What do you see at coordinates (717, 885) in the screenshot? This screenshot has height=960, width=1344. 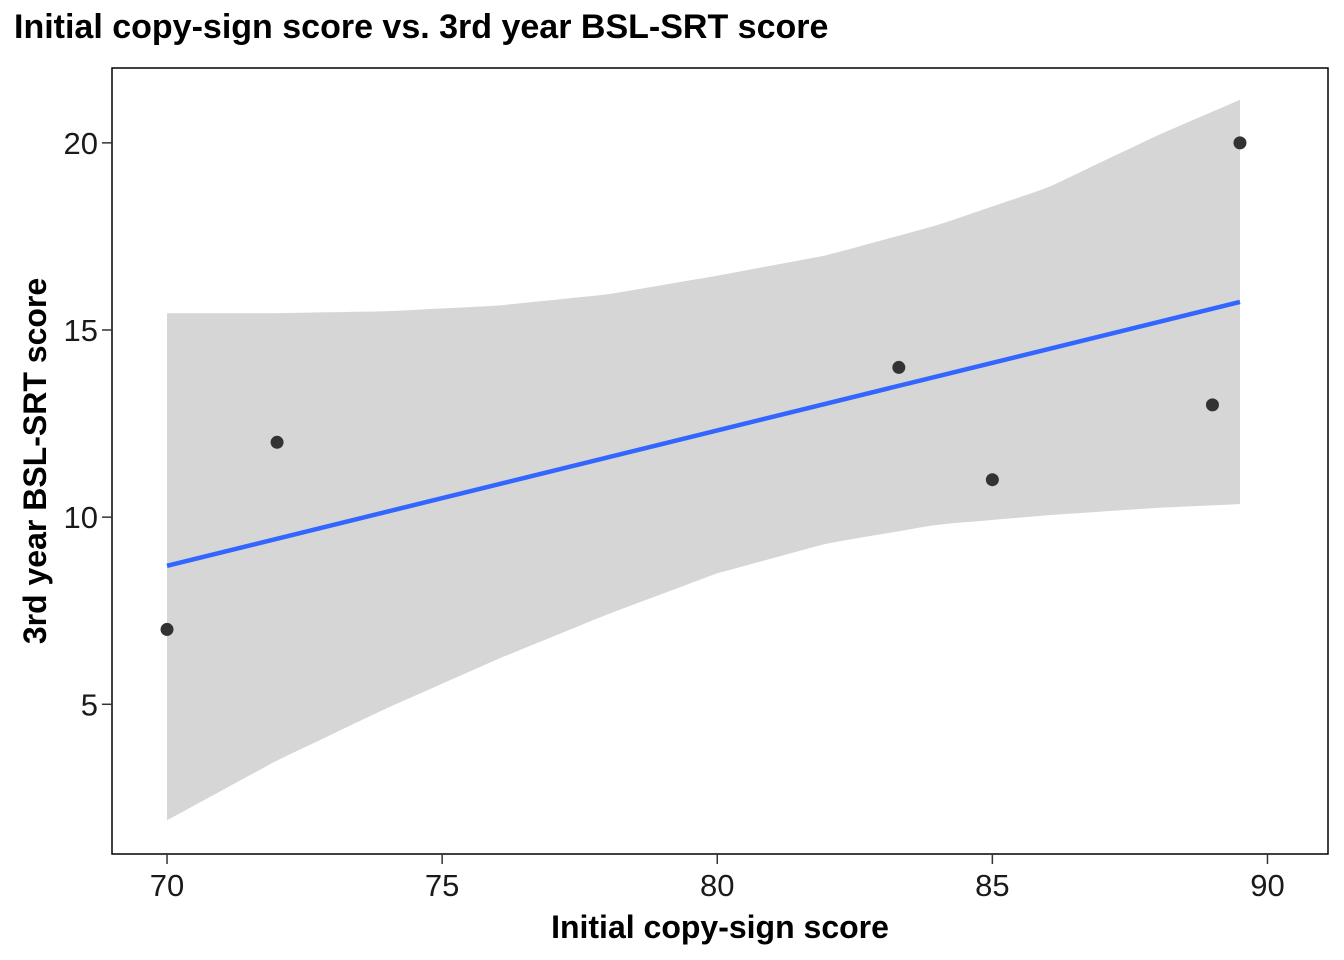 I see `x-tick-label: 80` at bounding box center [717, 885].